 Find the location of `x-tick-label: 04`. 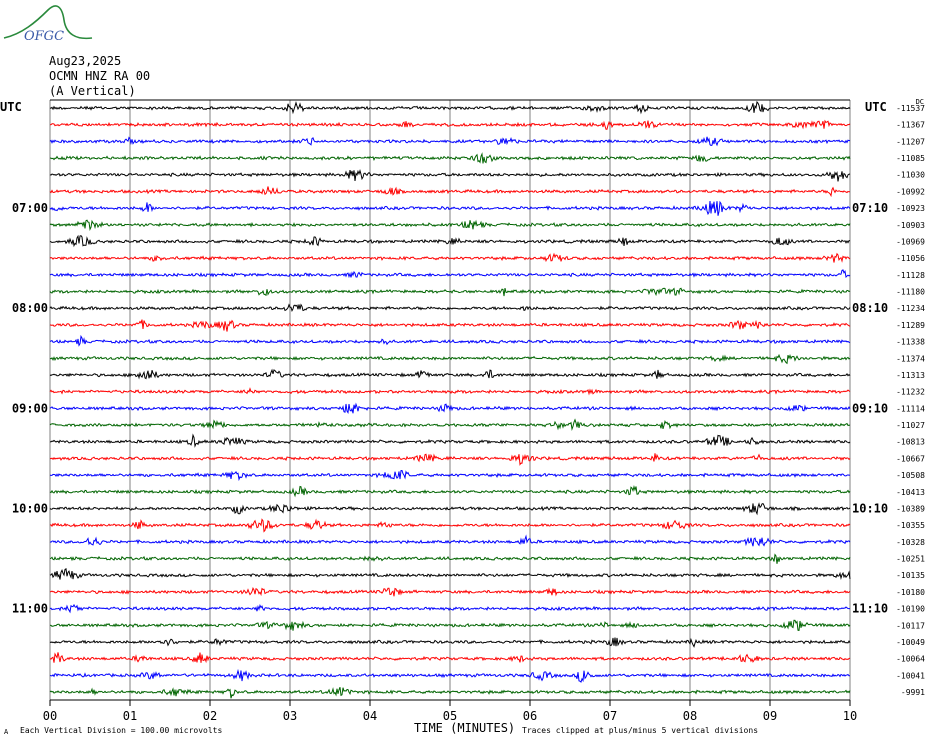

x-tick-label: 04 is located at coordinates (370, 716).